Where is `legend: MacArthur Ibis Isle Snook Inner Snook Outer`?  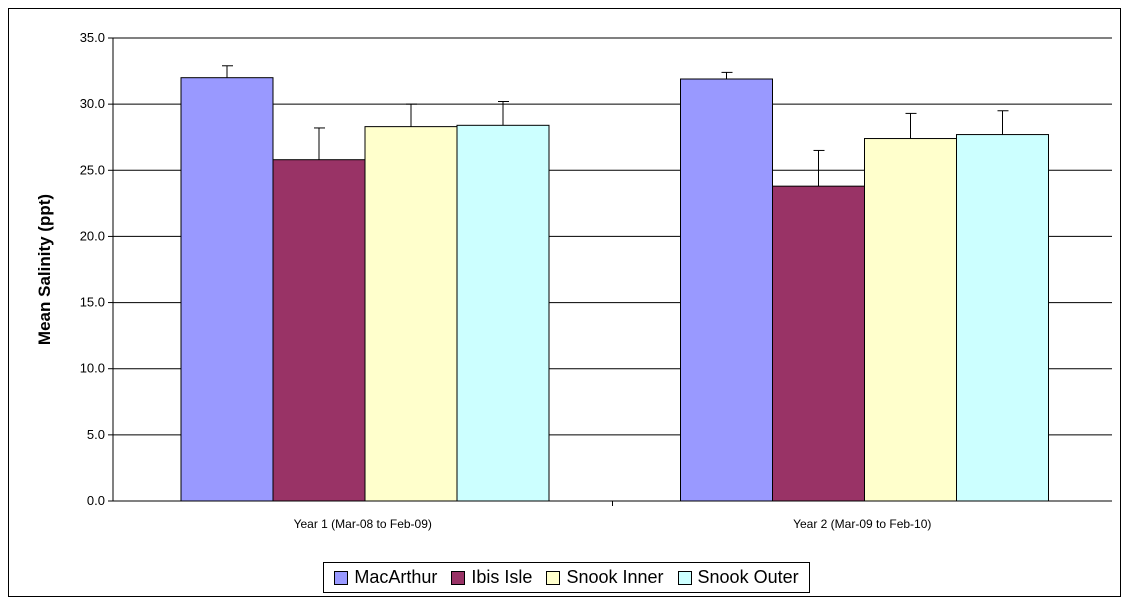
legend: MacArthur Ibis Isle Snook Inner Snook Outer is located at coordinates (566, 577).